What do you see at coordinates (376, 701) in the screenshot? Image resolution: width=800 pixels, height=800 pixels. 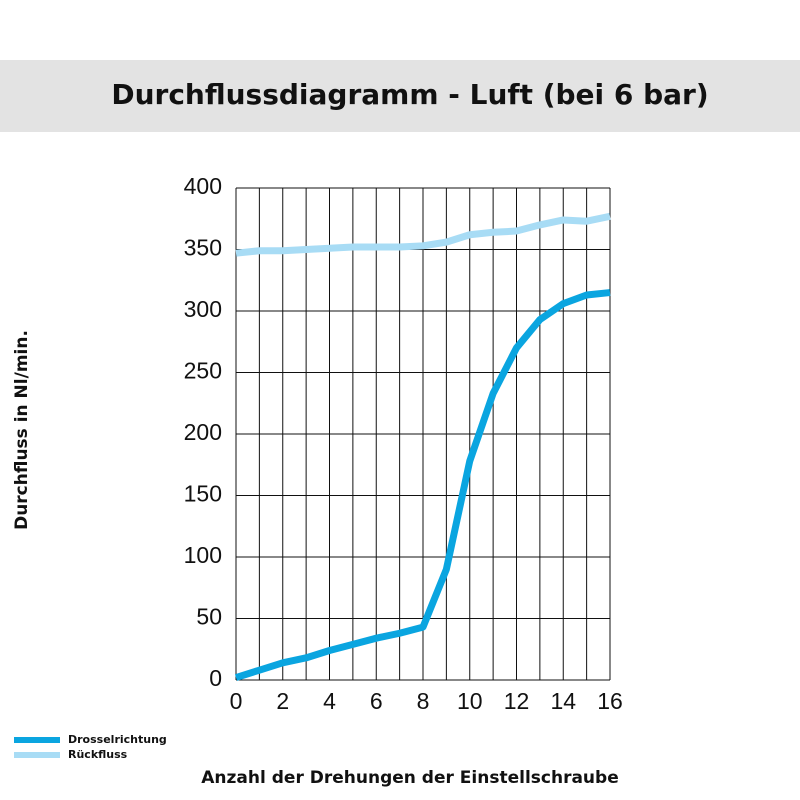 I see `x-tick-label: 6` at bounding box center [376, 701].